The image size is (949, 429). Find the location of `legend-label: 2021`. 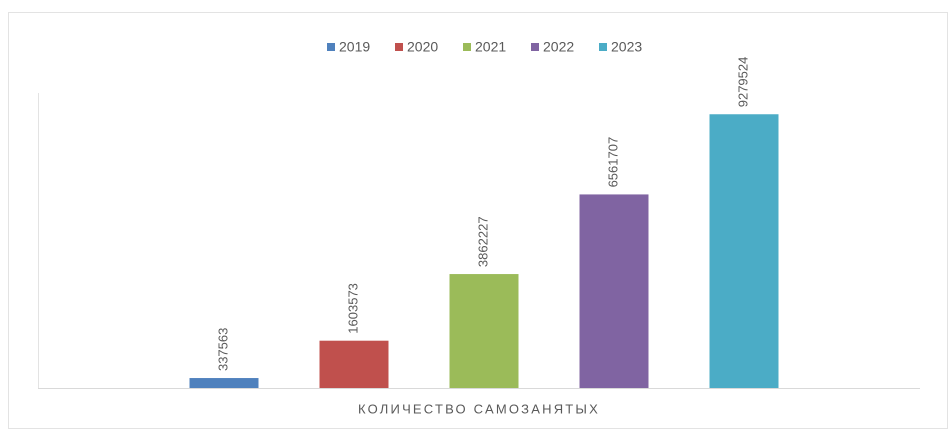

legend-label: 2021 is located at coordinates (490, 47).